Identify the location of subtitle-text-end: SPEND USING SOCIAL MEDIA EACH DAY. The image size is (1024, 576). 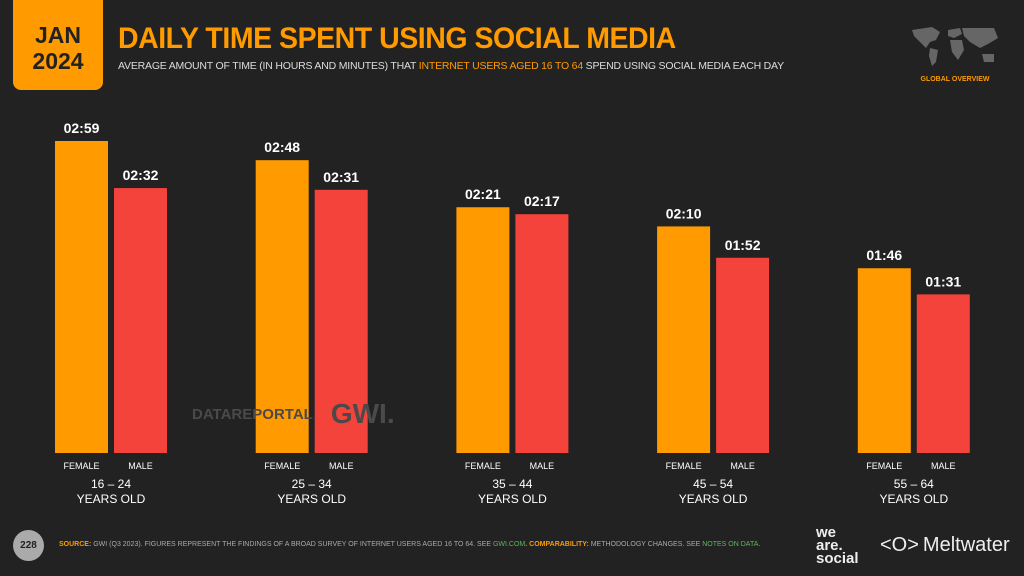
(683, 66).